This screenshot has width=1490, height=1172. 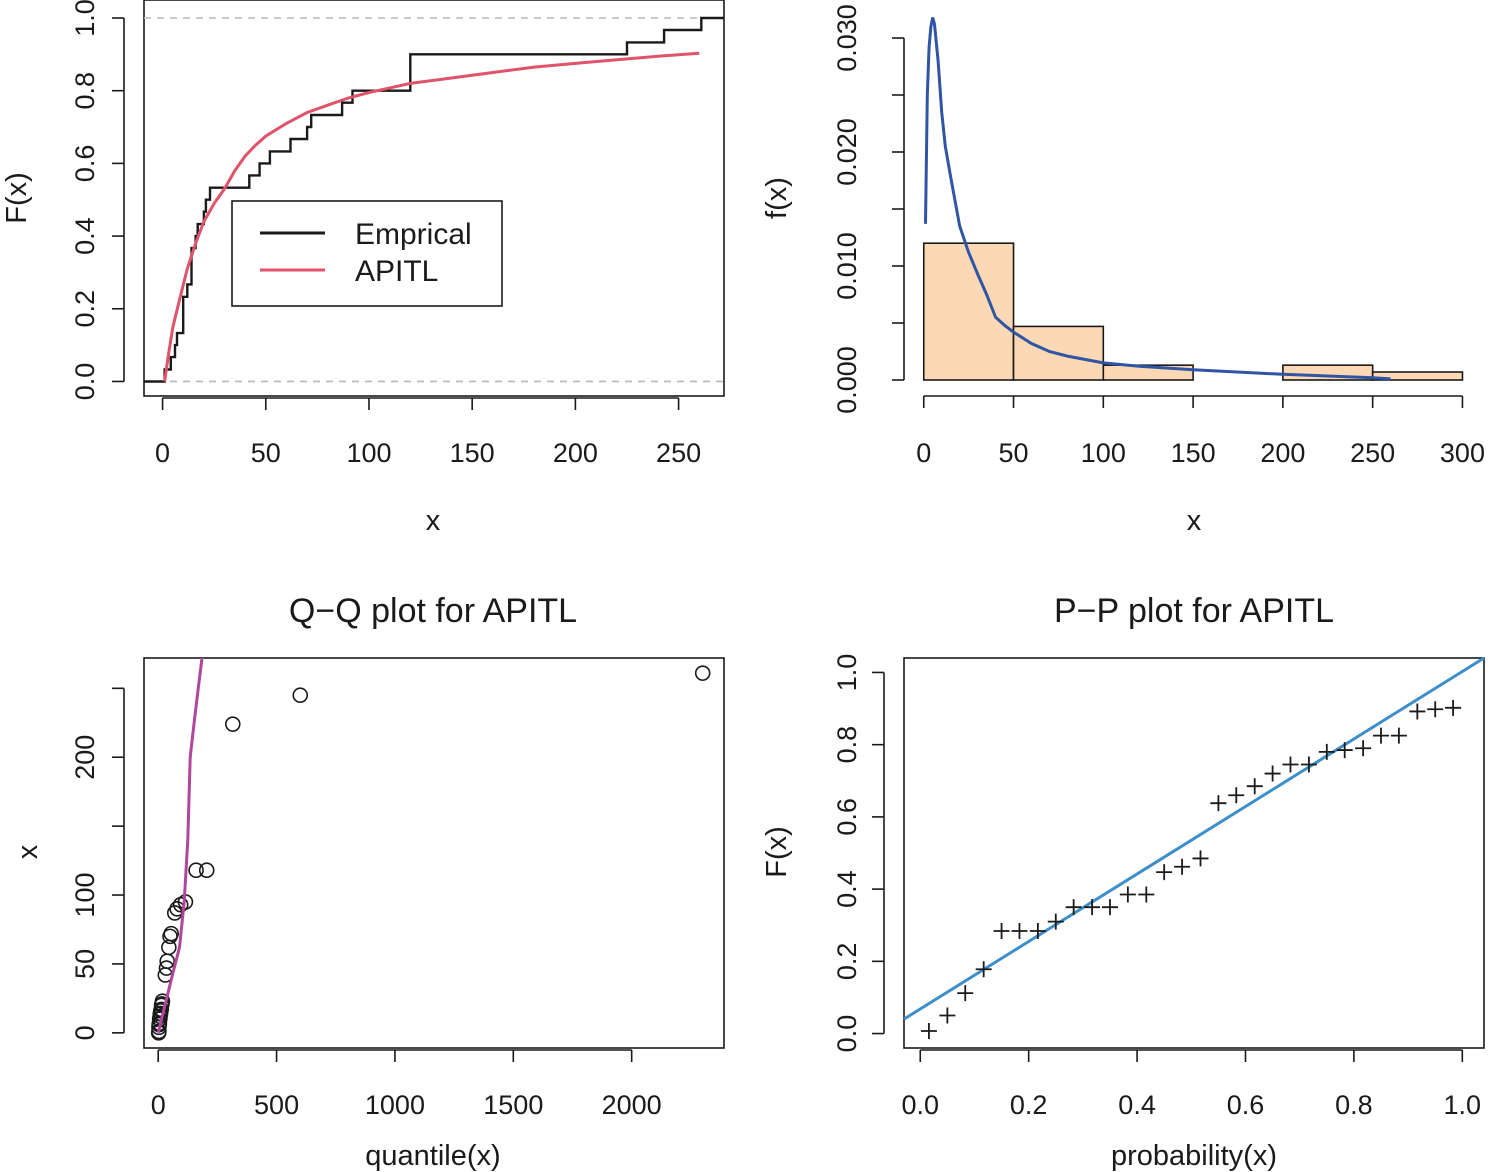 What do you see at coordinates (396, 271) in the screenshot?
I see `legend-label-apitl: APITL` at bounding box center [396, 271].